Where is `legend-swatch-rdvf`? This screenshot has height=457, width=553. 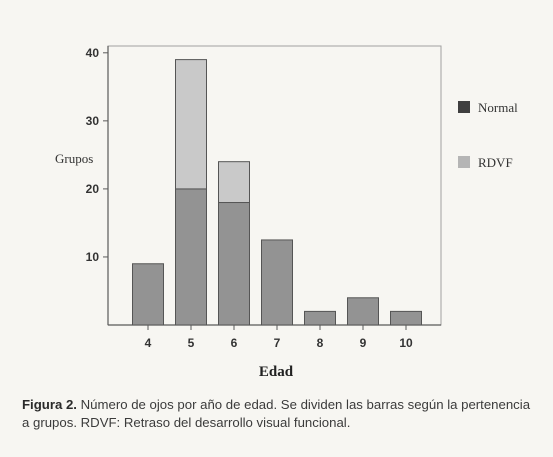 legend-swatch-rdvf is located at coordinates (464, 162).